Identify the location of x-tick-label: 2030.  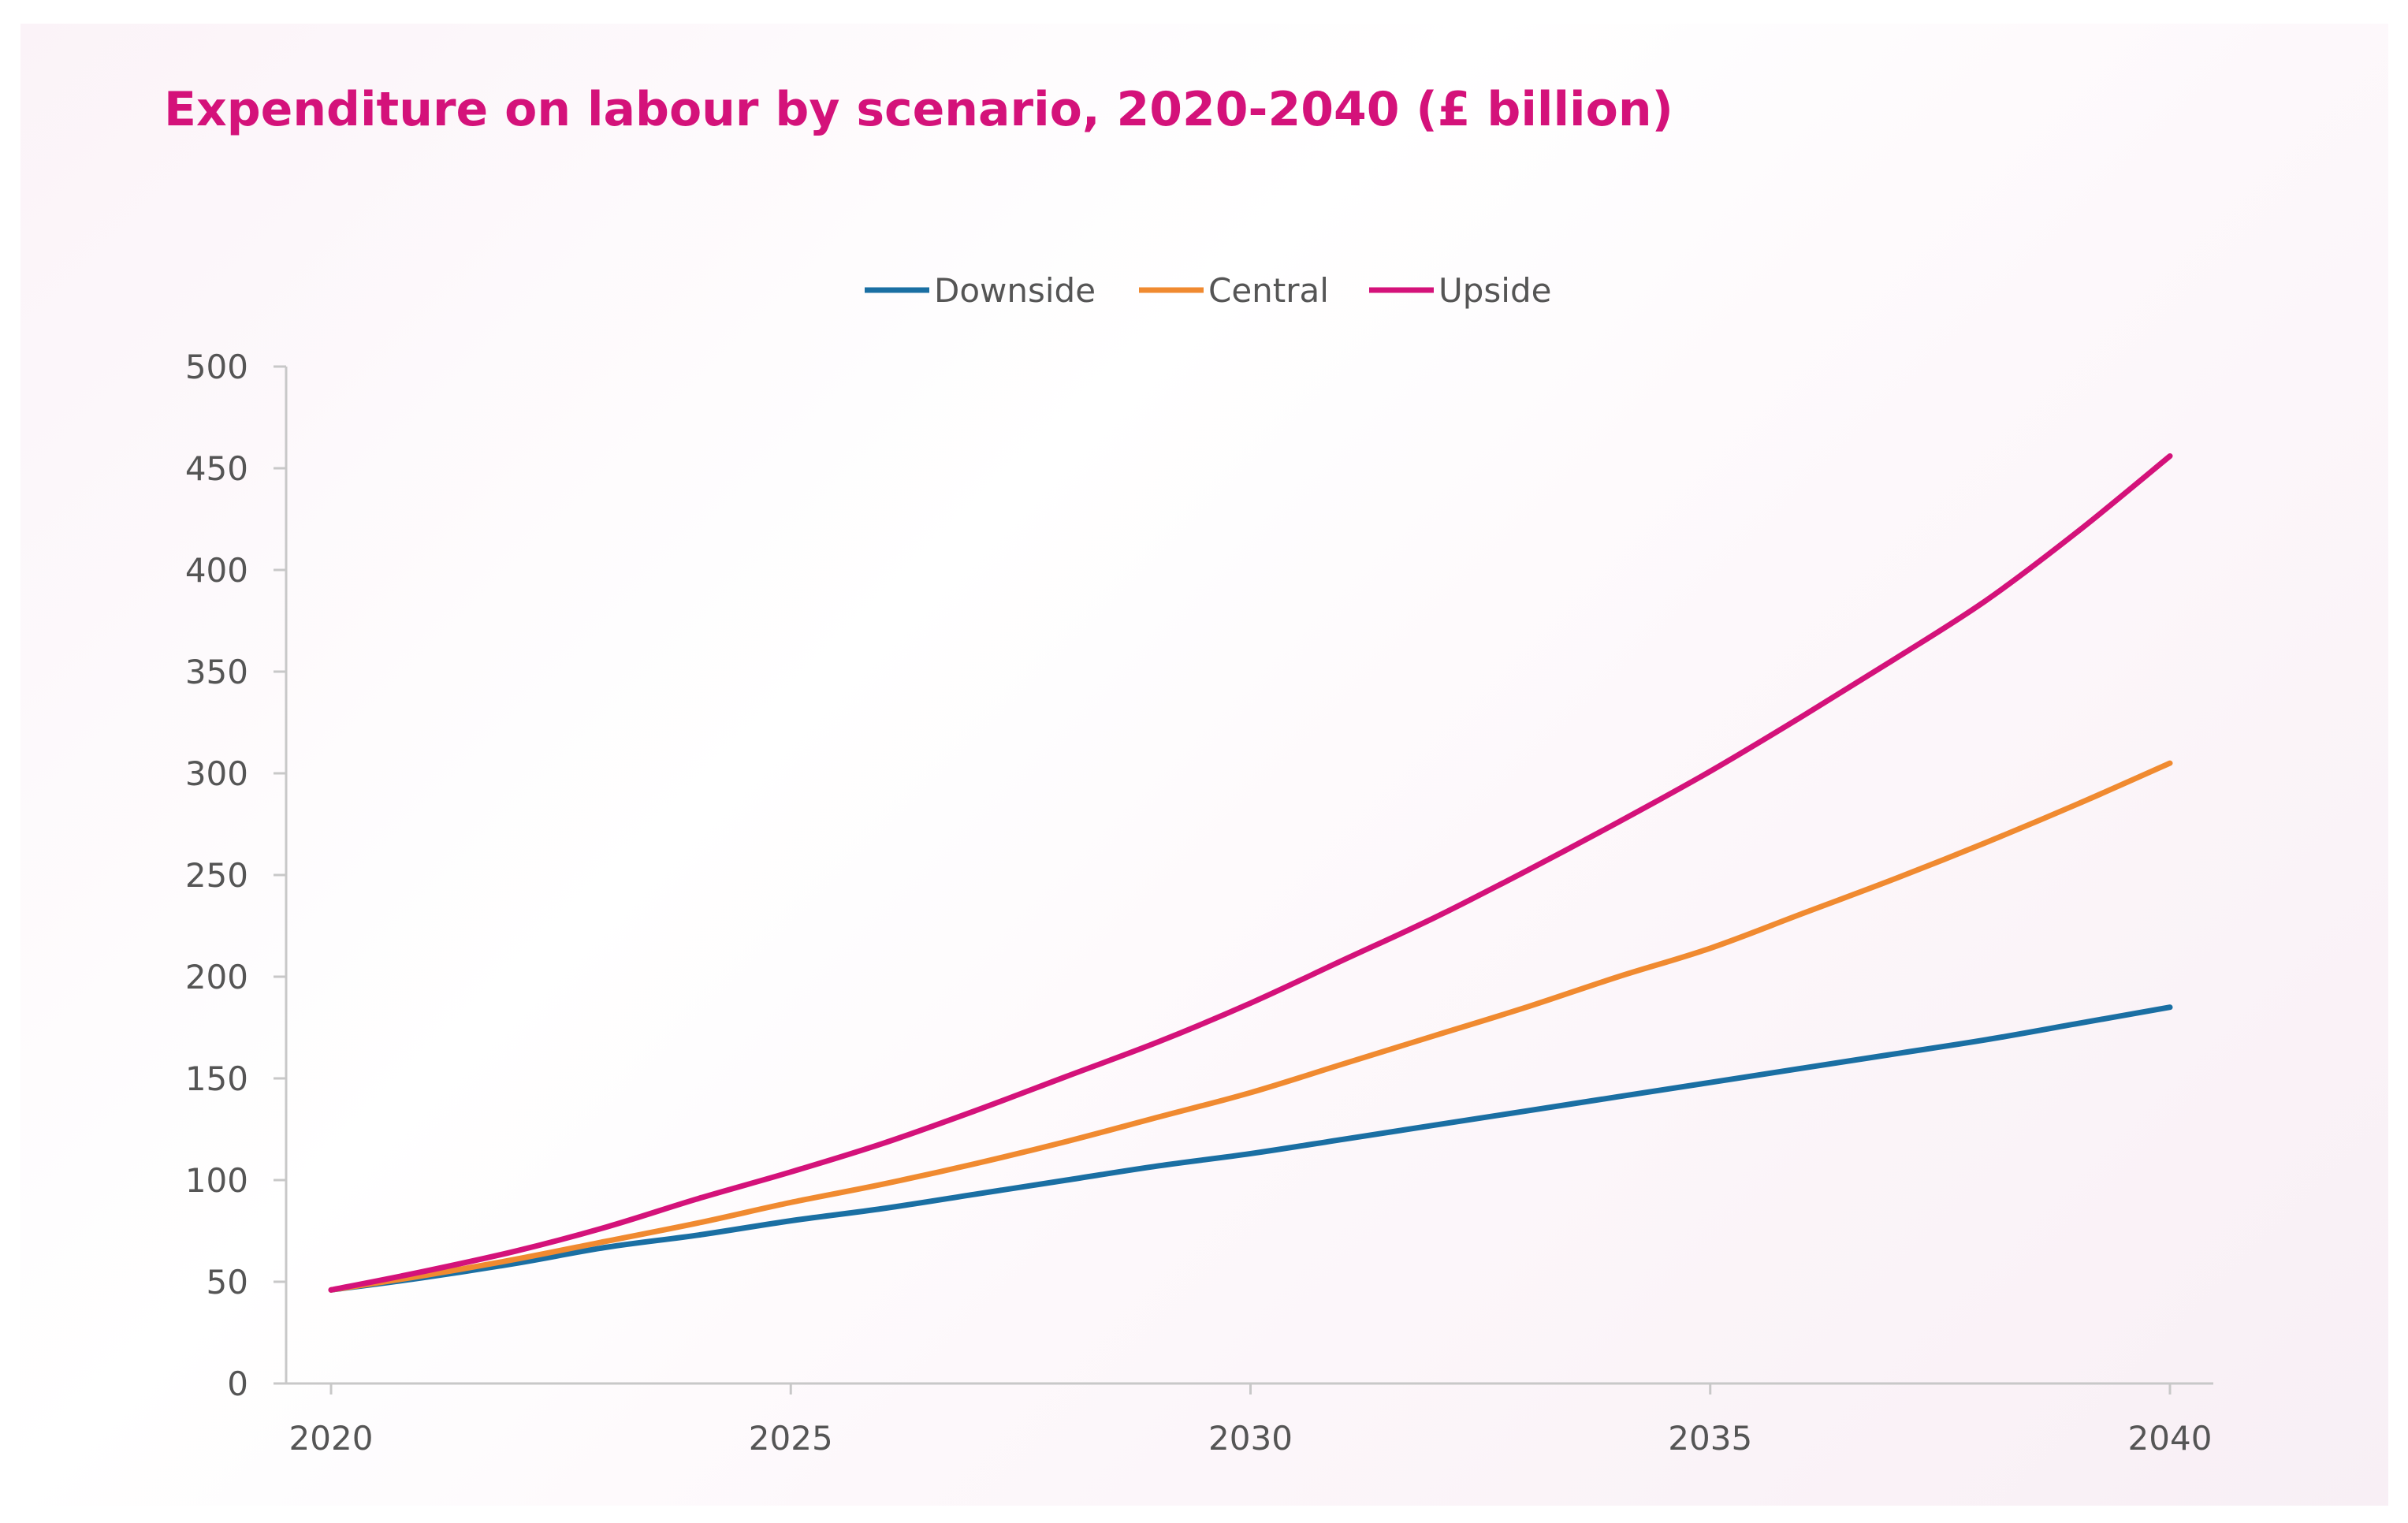
(1250, 1438).